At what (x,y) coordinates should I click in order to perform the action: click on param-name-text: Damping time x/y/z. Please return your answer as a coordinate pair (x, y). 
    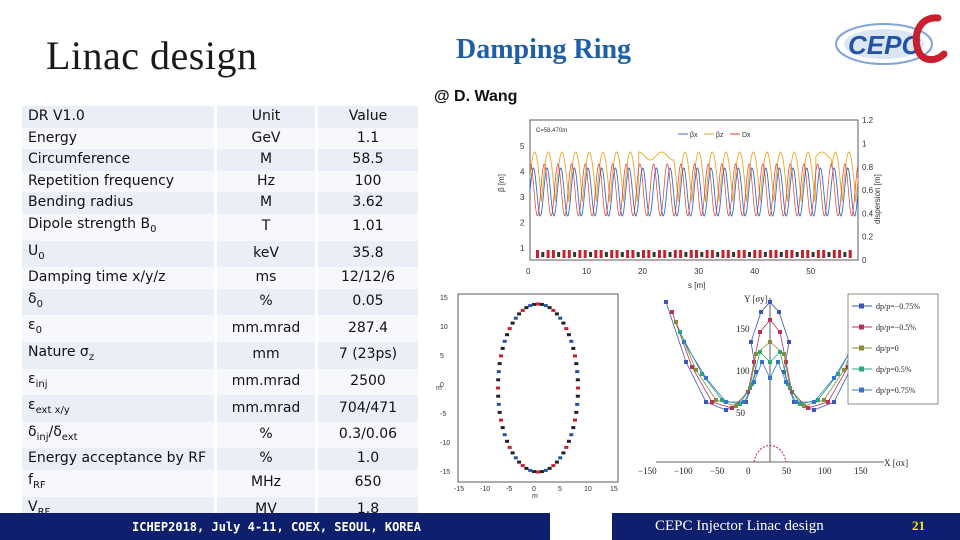
    Looking at the image, I should click on (97, 277).